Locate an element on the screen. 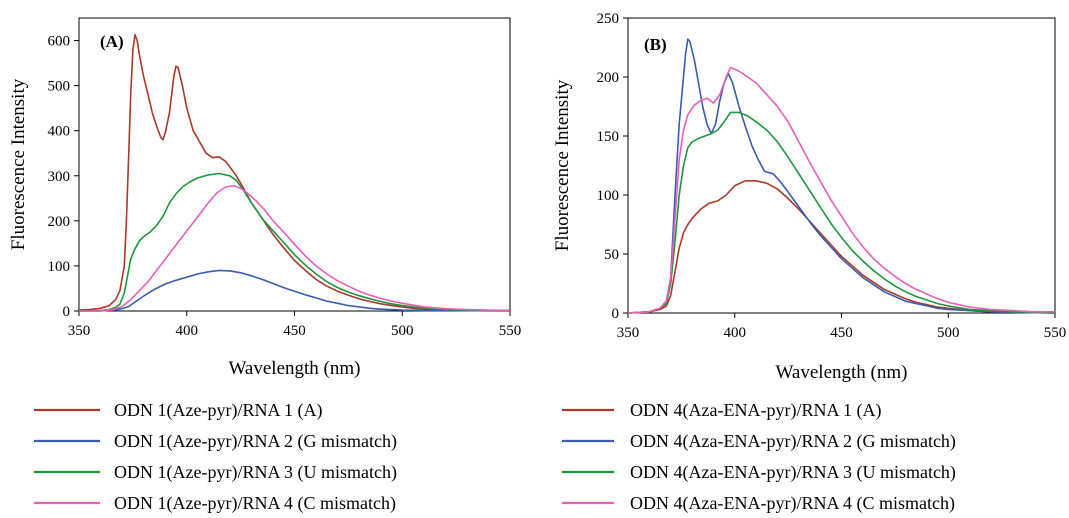  panel-a-y-axis-title: Fluorescence Intensity is located at coordinates (18, 164).